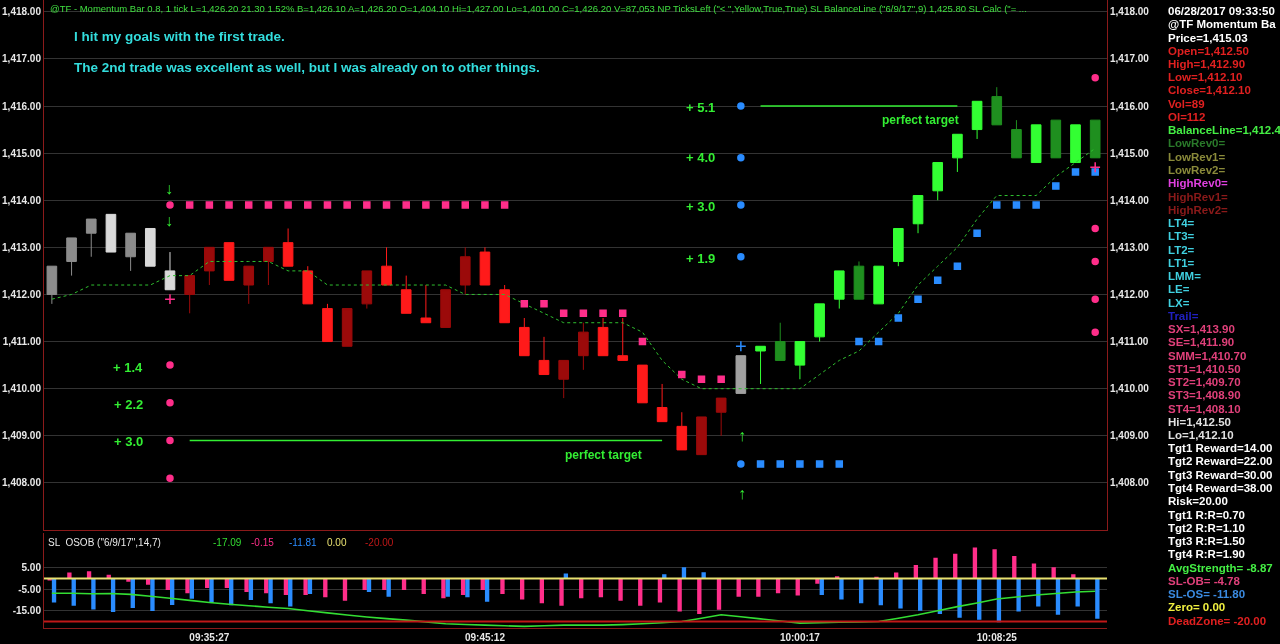  Describe the element at coordinates (22, 342) in the screenshot. I see `y-tick-label: 1,411.00` at that location.